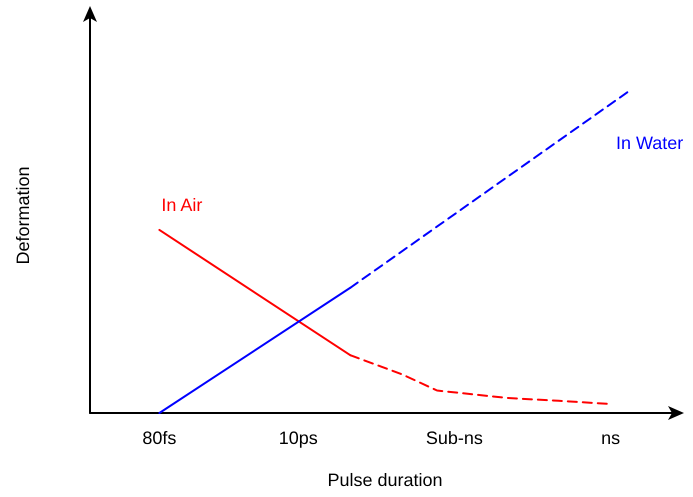 The width and height of the screenshot is (693, 497). I want to click on y-axis-title: Deformation, so click(23, 215).